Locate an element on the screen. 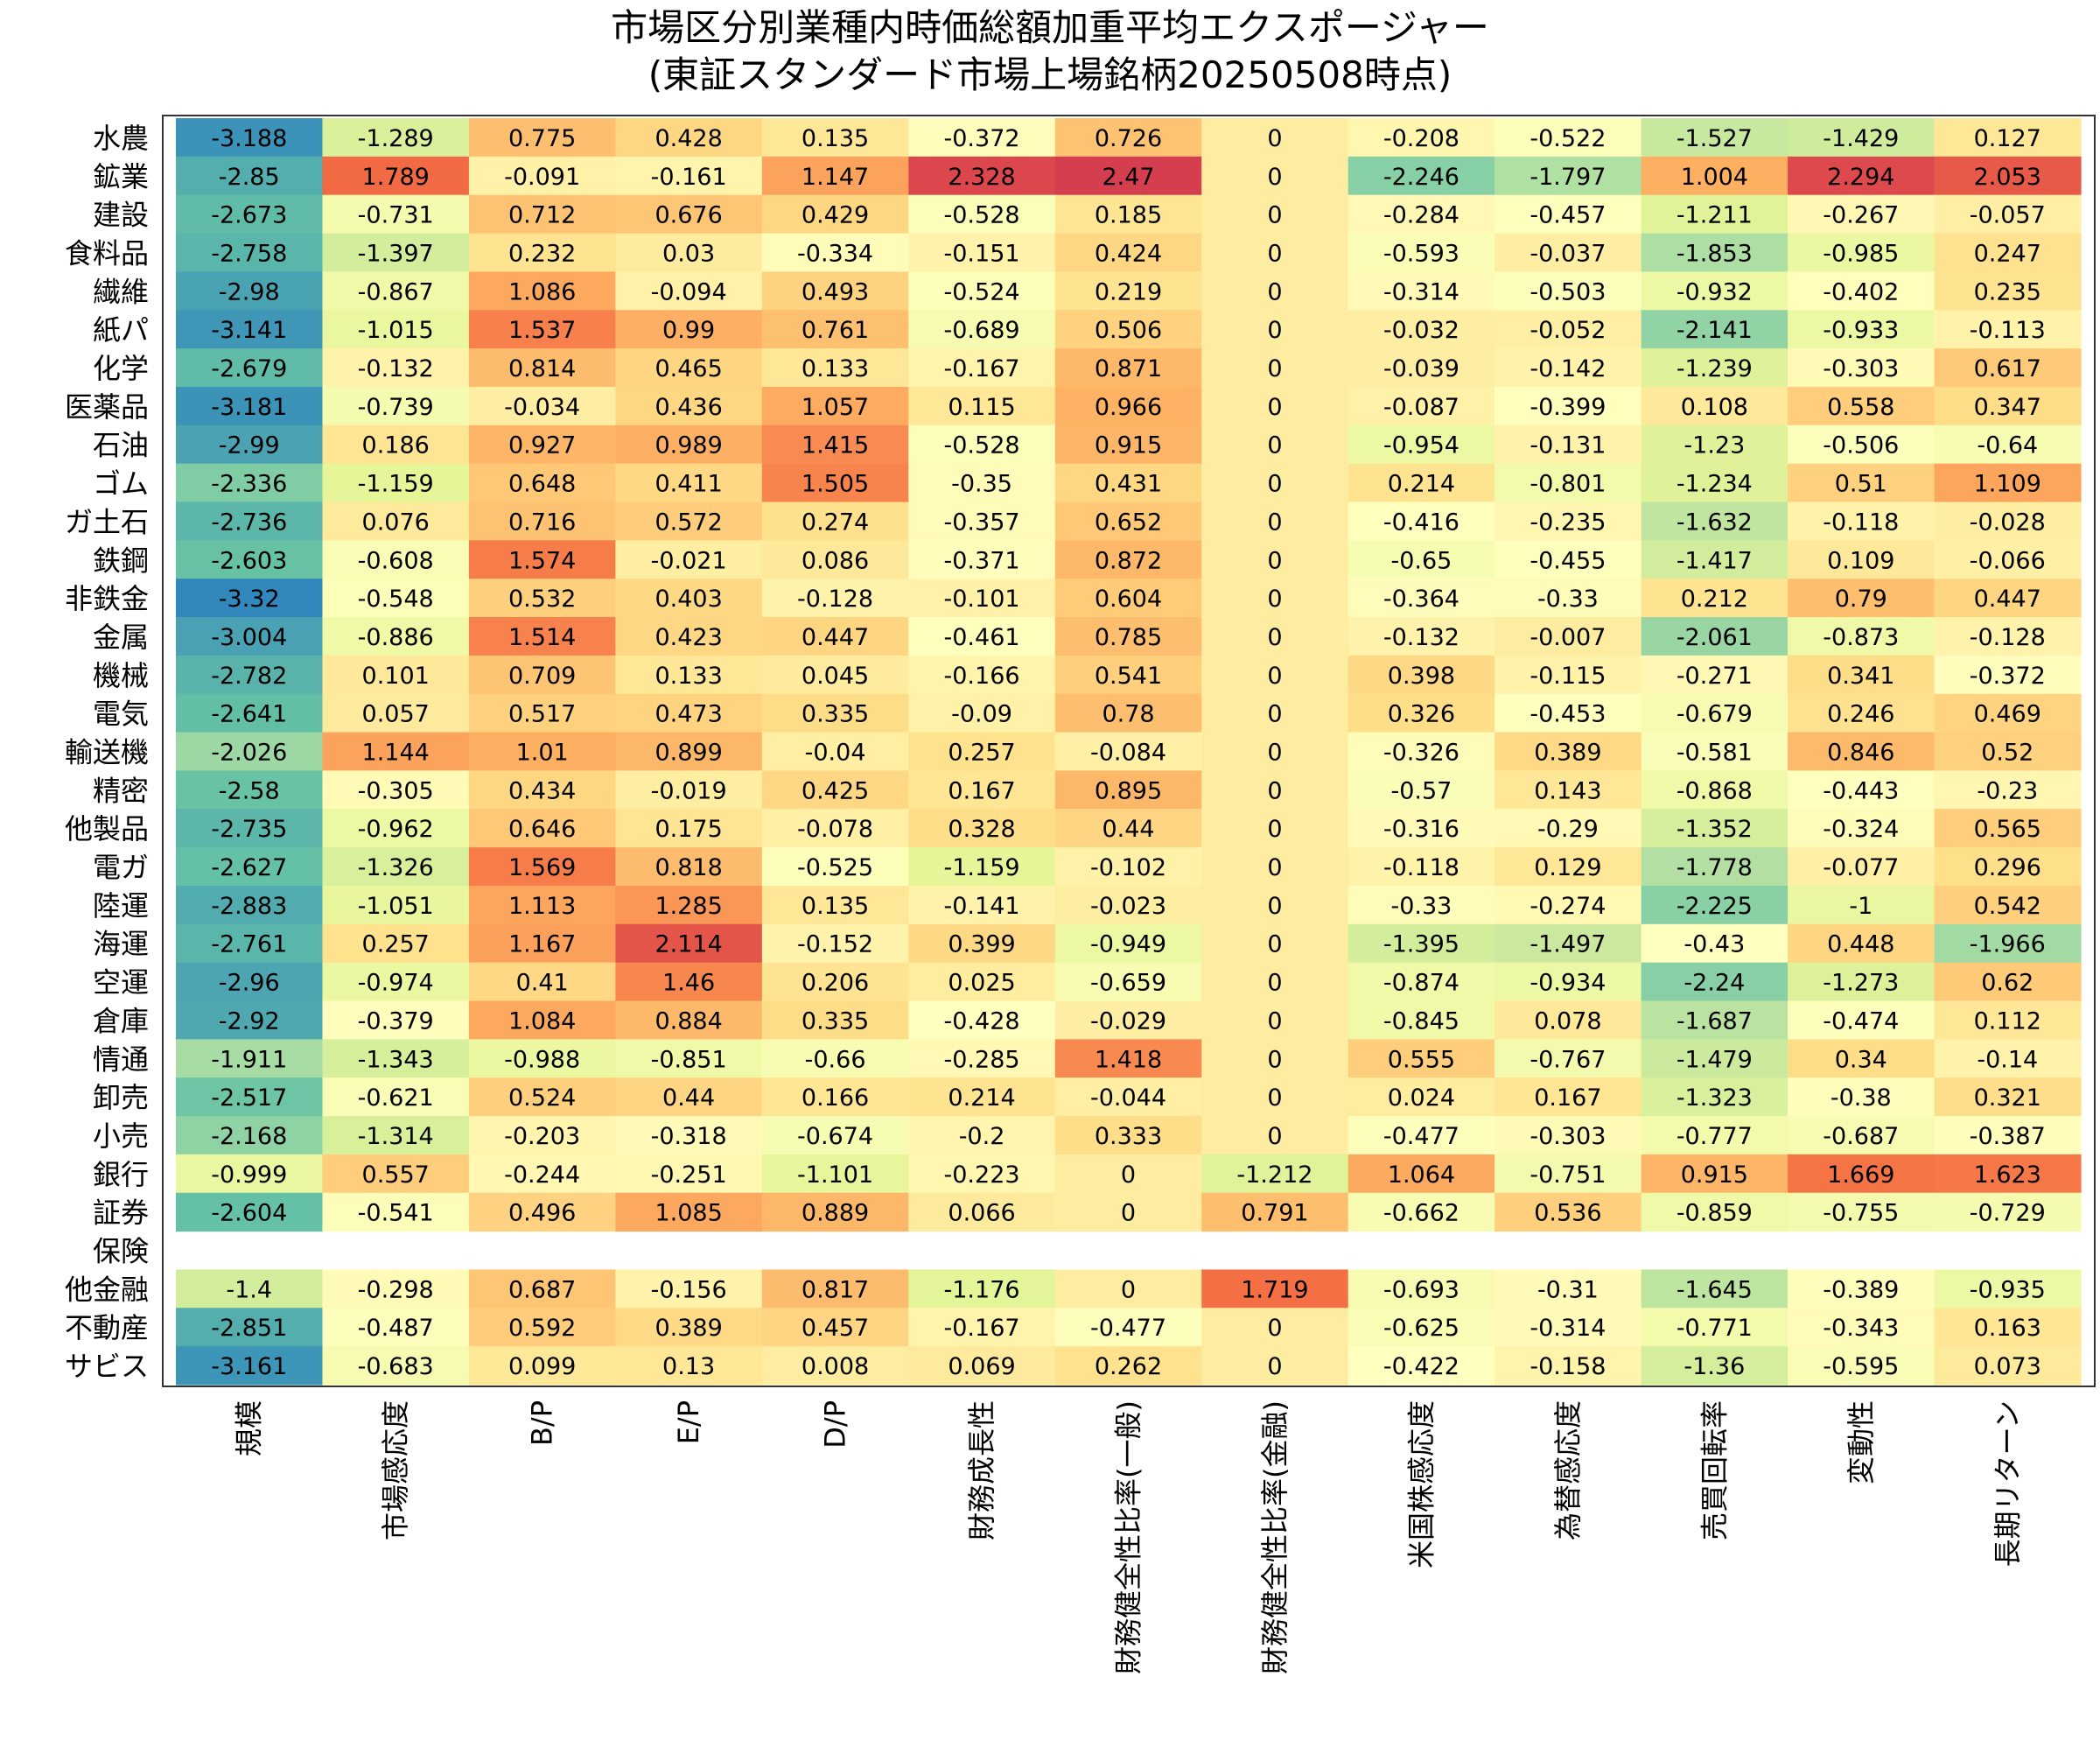  cell-value-label: -0.128 is located at coordinates (2008, 637).